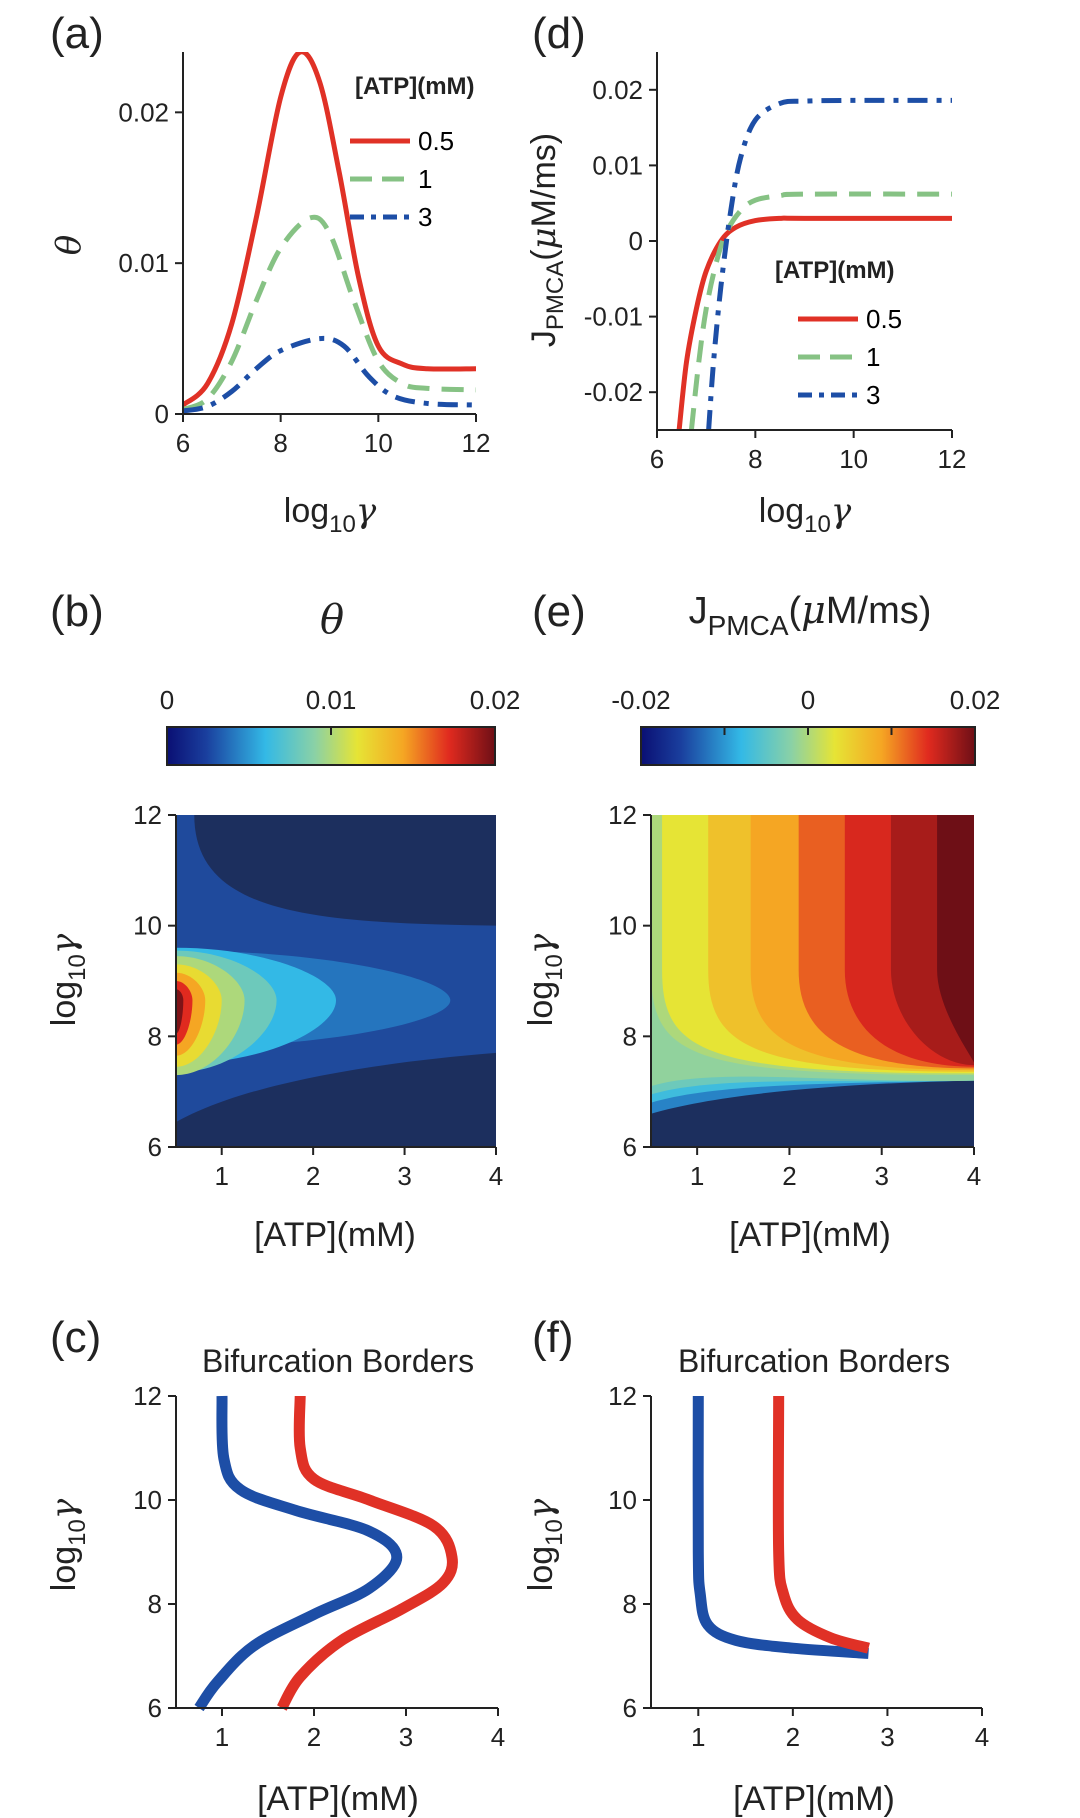 The image size is (1080, 1818). What do you see at coordinates (810, 1235) in the screenshot?
I see `panel-e-xlabel: [ATP](mM)` at bounding box center [810, 1235].